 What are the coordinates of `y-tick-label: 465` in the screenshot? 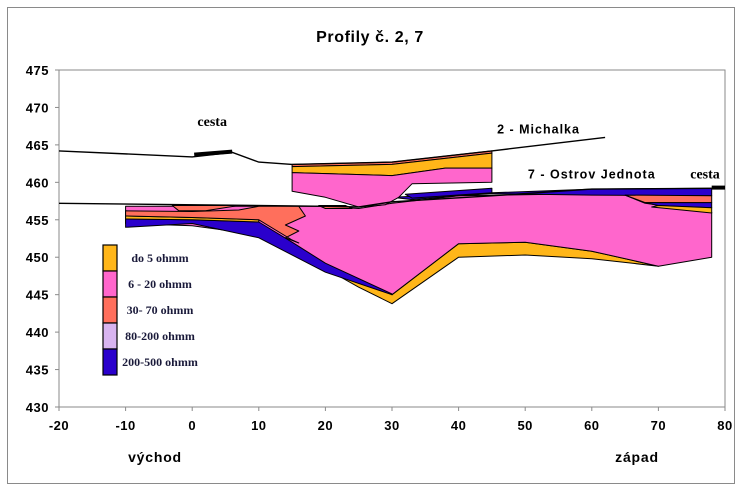 It's located at (37, 145).